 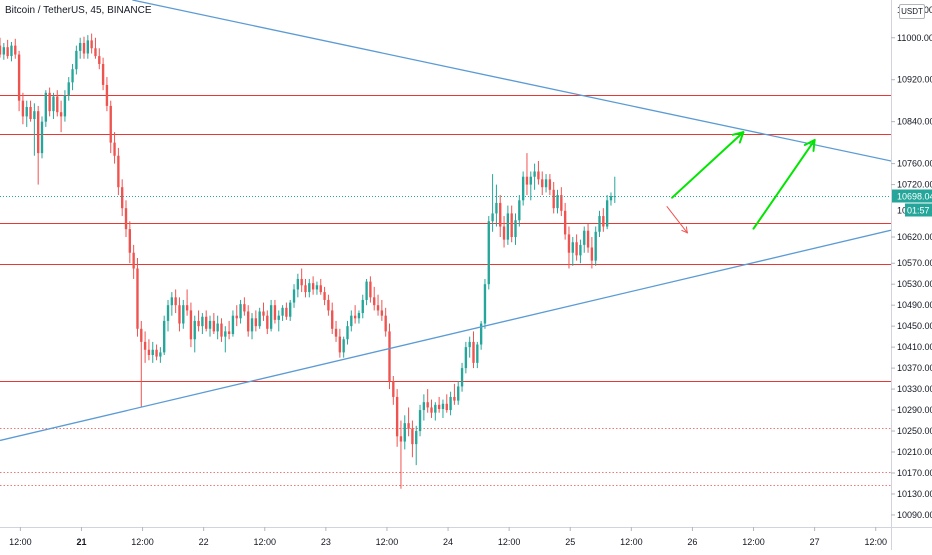 I want to click on price-tick-label: 10570.00, so click(x=914, y=263).